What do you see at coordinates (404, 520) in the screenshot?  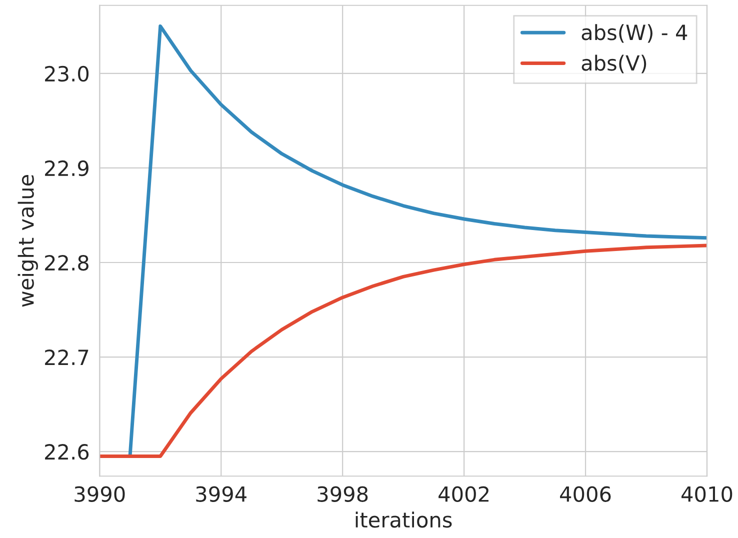 I see `x-axis-title: iterations` at bounding box center [404, 520].